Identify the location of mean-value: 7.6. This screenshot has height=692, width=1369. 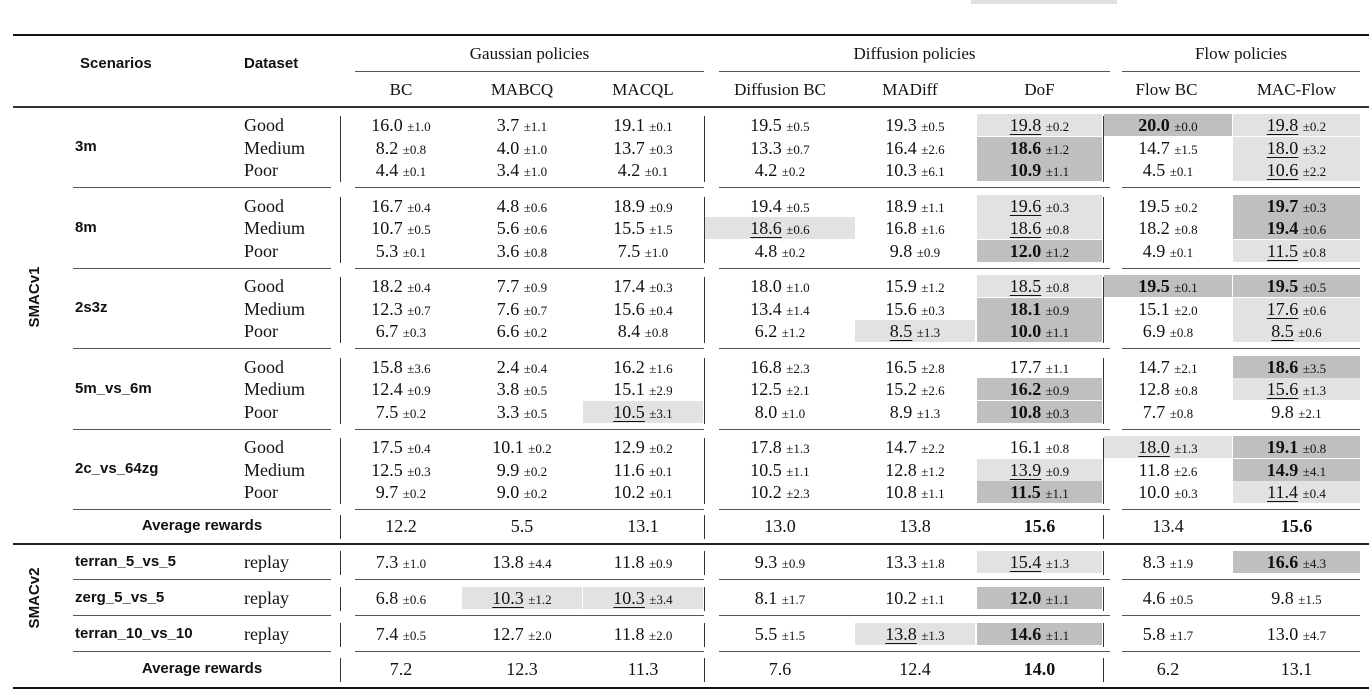
(508, 308).